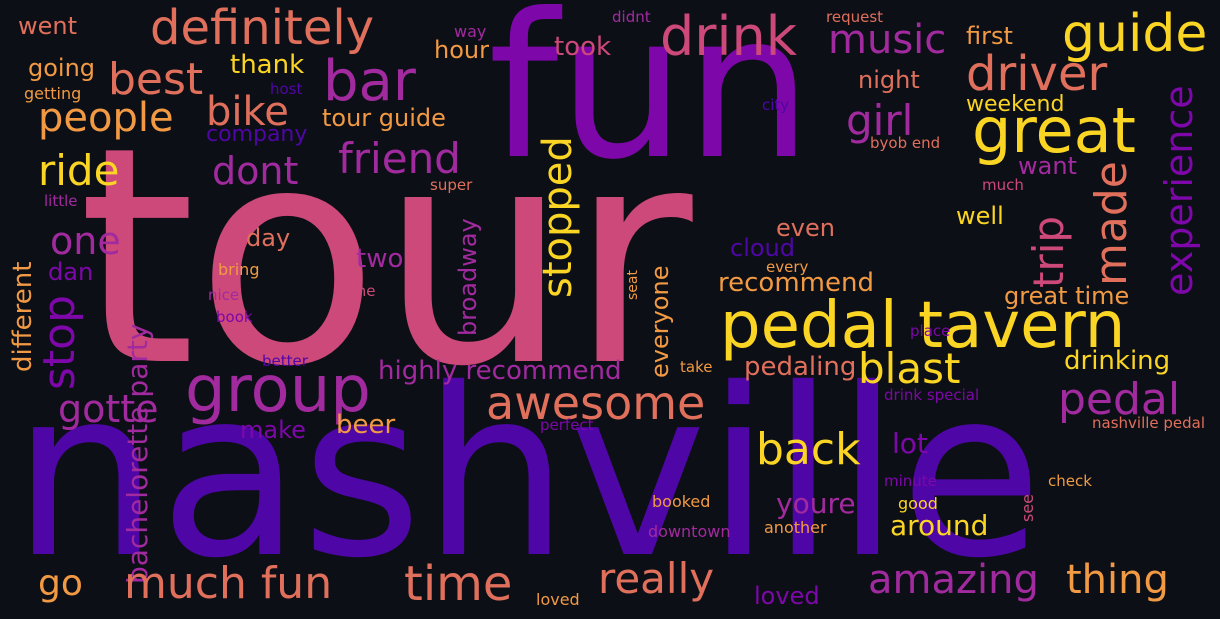 This screenshot has width=1220, height=619. What do you see at coordinates (905, 143) in the screenshot?
I see `word-byob-end: byob end` at bounding box center [905, 143].